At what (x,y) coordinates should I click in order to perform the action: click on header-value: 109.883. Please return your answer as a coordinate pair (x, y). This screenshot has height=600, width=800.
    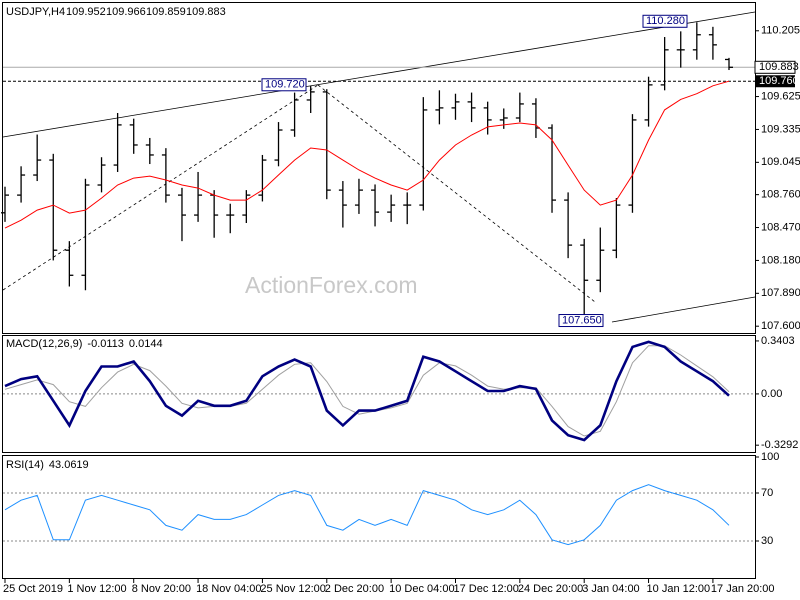
    Looking at the image, I should click on (206, 12).